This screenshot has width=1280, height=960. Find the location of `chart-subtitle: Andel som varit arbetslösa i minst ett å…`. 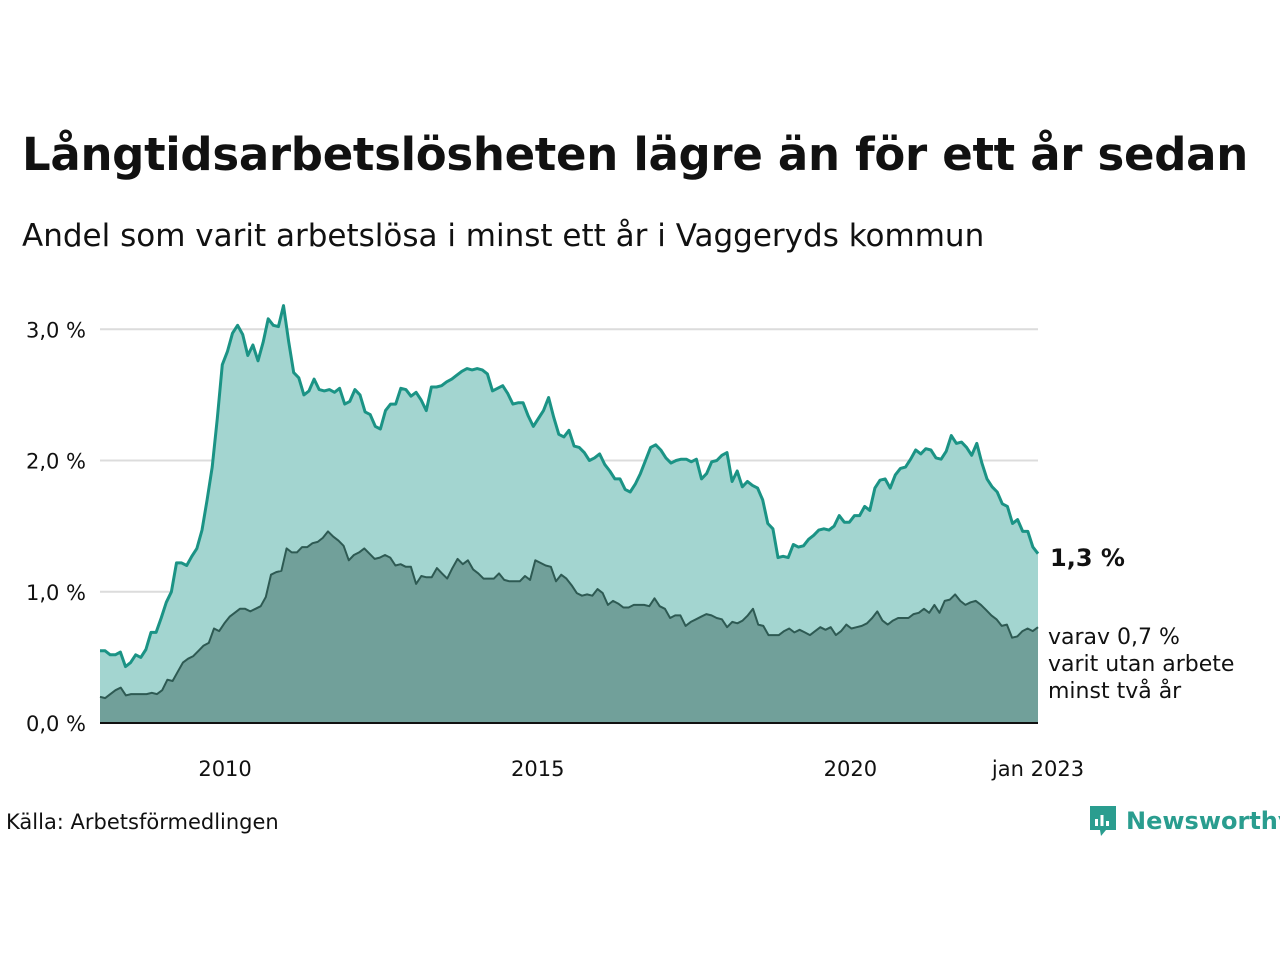

chart-subtitle: Andel som varit arbetslösa i minst ett å… is located at coordinates (503, 236).